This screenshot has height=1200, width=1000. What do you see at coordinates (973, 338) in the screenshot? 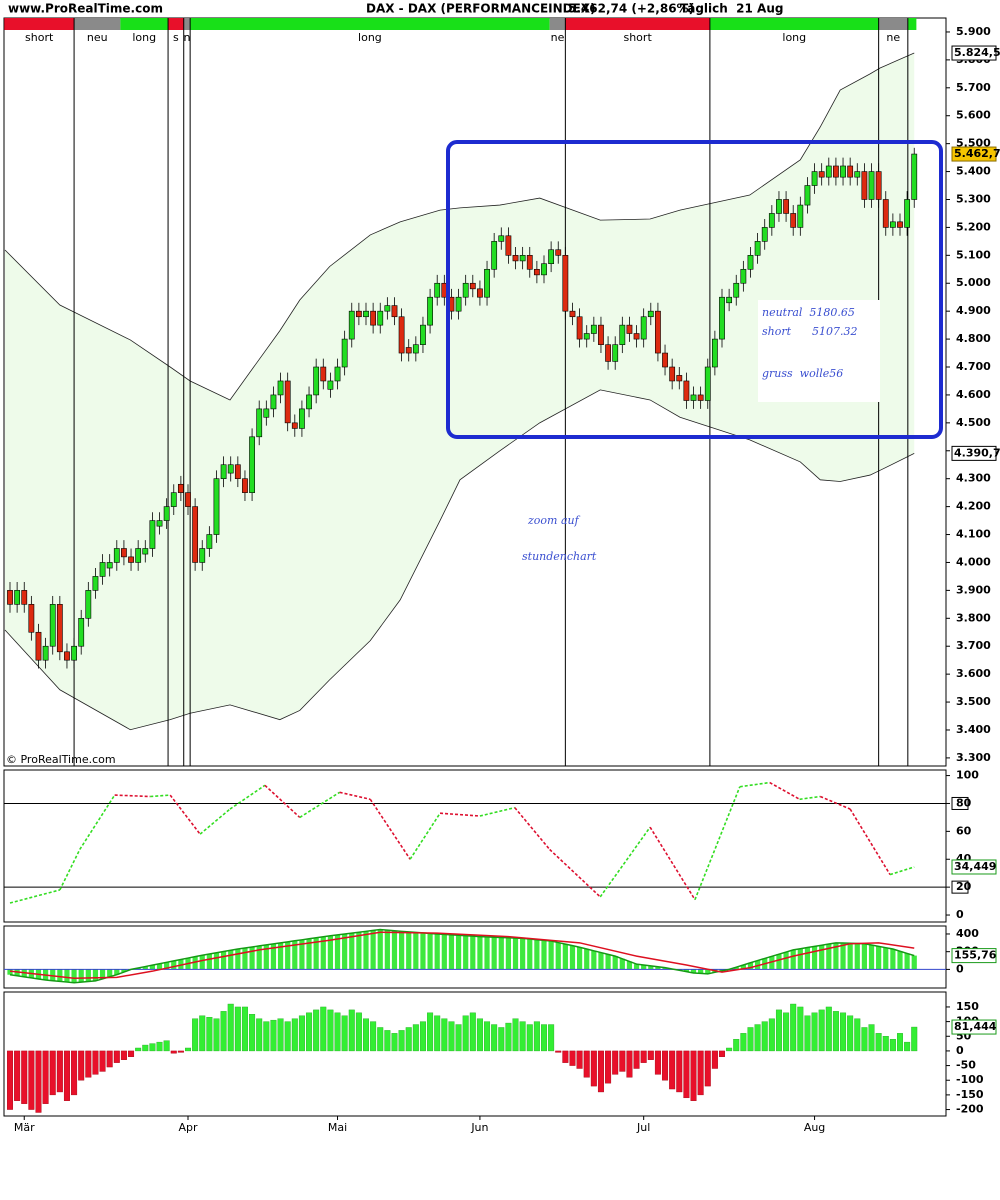
I see `y-tick-label: 4.800` at bounding box center [973, 338].